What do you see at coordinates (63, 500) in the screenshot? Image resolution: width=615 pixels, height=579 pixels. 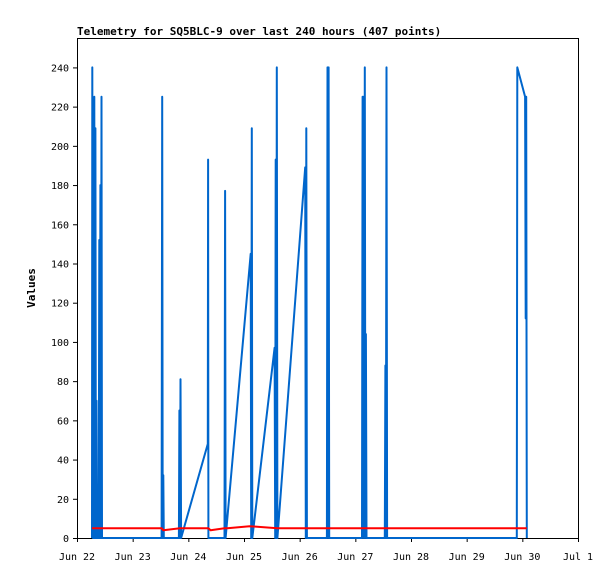 I see `y-tick-label: 20` at bounding box center [63, 500].